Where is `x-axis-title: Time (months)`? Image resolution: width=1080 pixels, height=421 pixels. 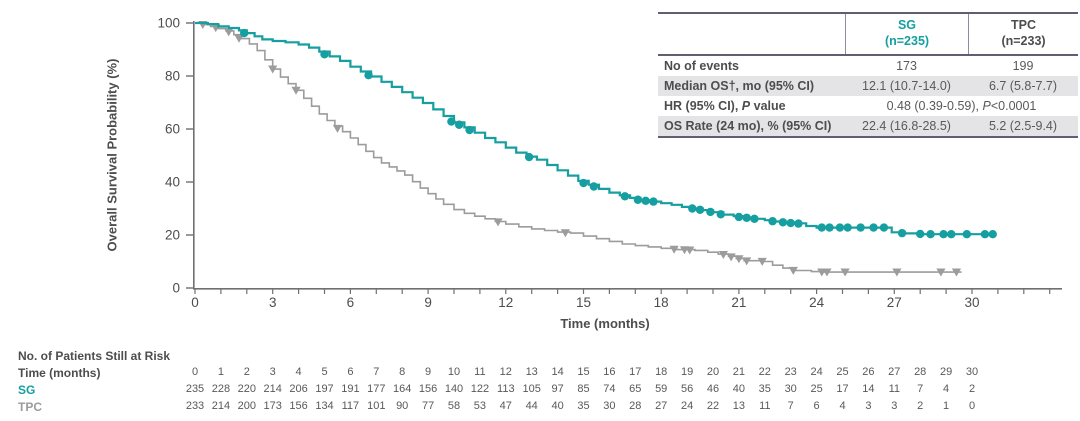
x-axis-title: Time (months) is located at coordinates (605, 323).